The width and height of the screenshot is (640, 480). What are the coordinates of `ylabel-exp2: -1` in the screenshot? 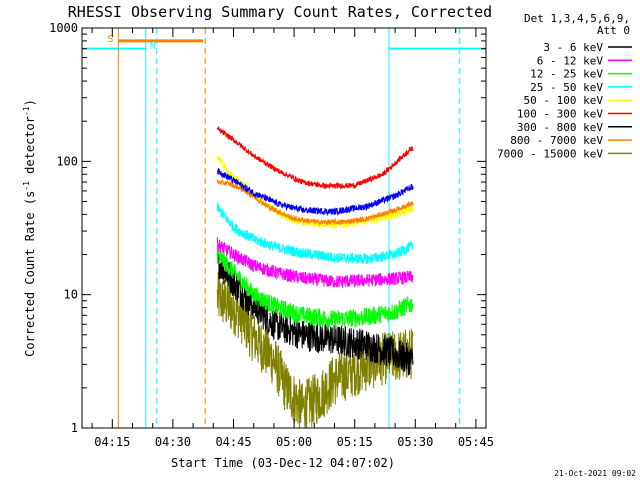 It's located at (26, 111).